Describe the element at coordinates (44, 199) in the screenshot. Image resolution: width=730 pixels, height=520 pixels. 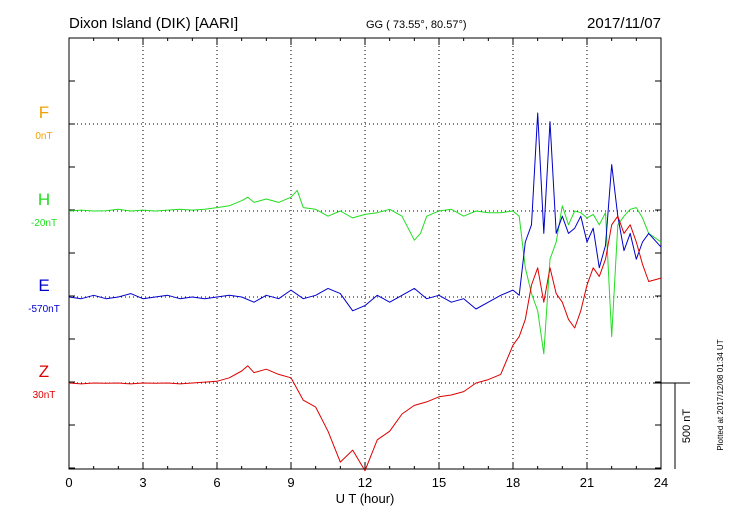
I see `series-name-H: H` at that location.